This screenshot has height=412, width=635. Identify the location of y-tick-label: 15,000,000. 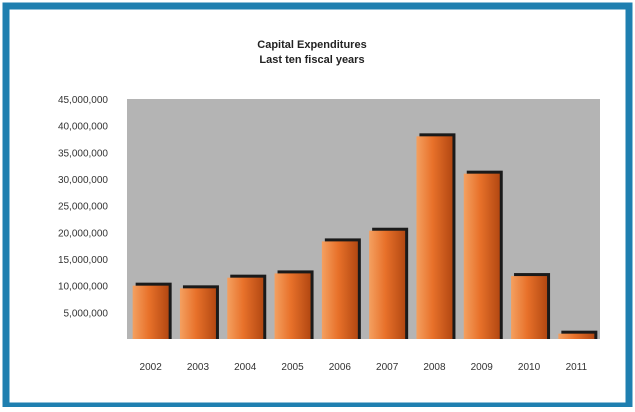
(83, 260).